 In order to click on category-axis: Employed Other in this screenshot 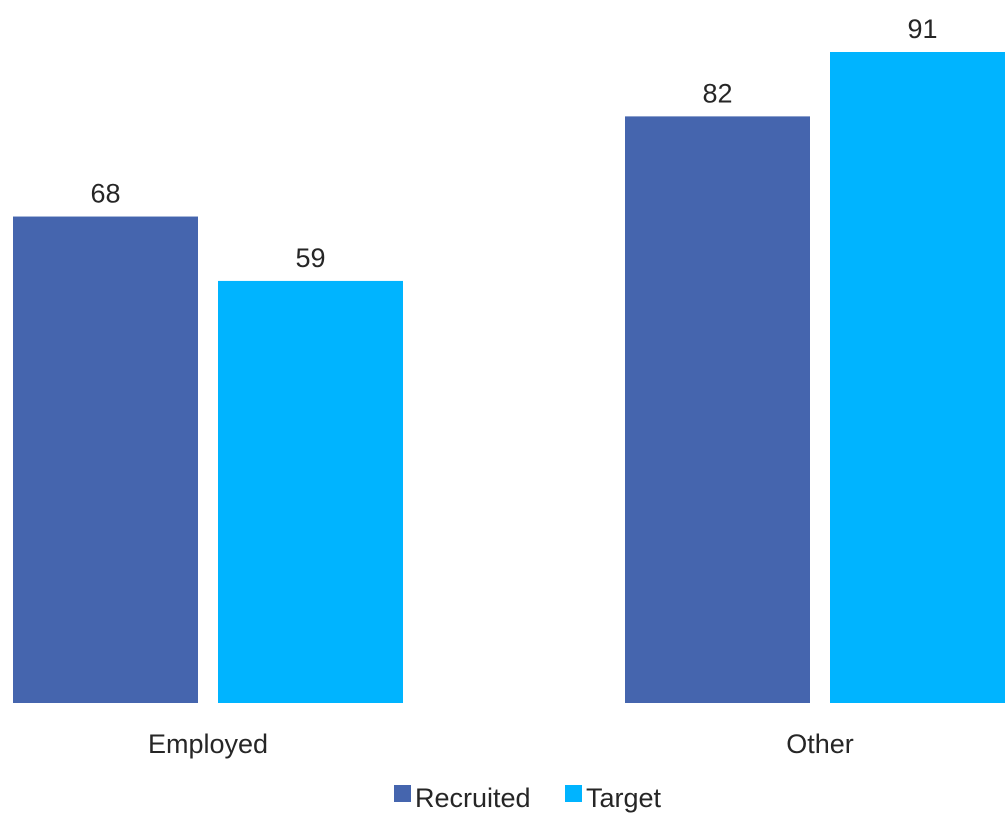, I will do `click(501, 744)`.